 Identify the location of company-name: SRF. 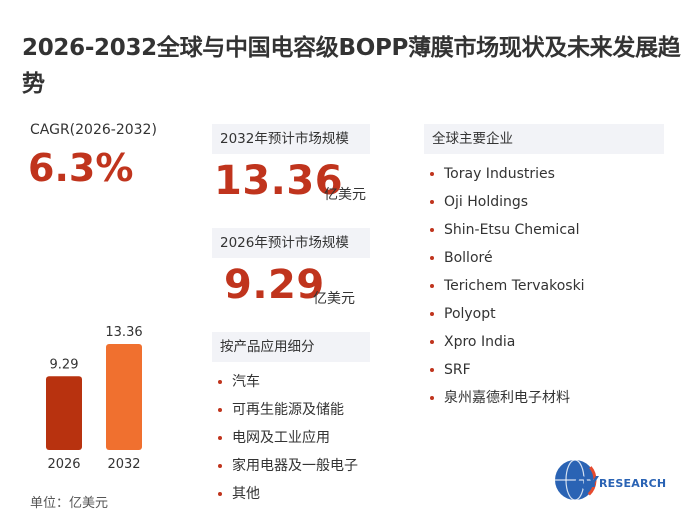
(457, 370).